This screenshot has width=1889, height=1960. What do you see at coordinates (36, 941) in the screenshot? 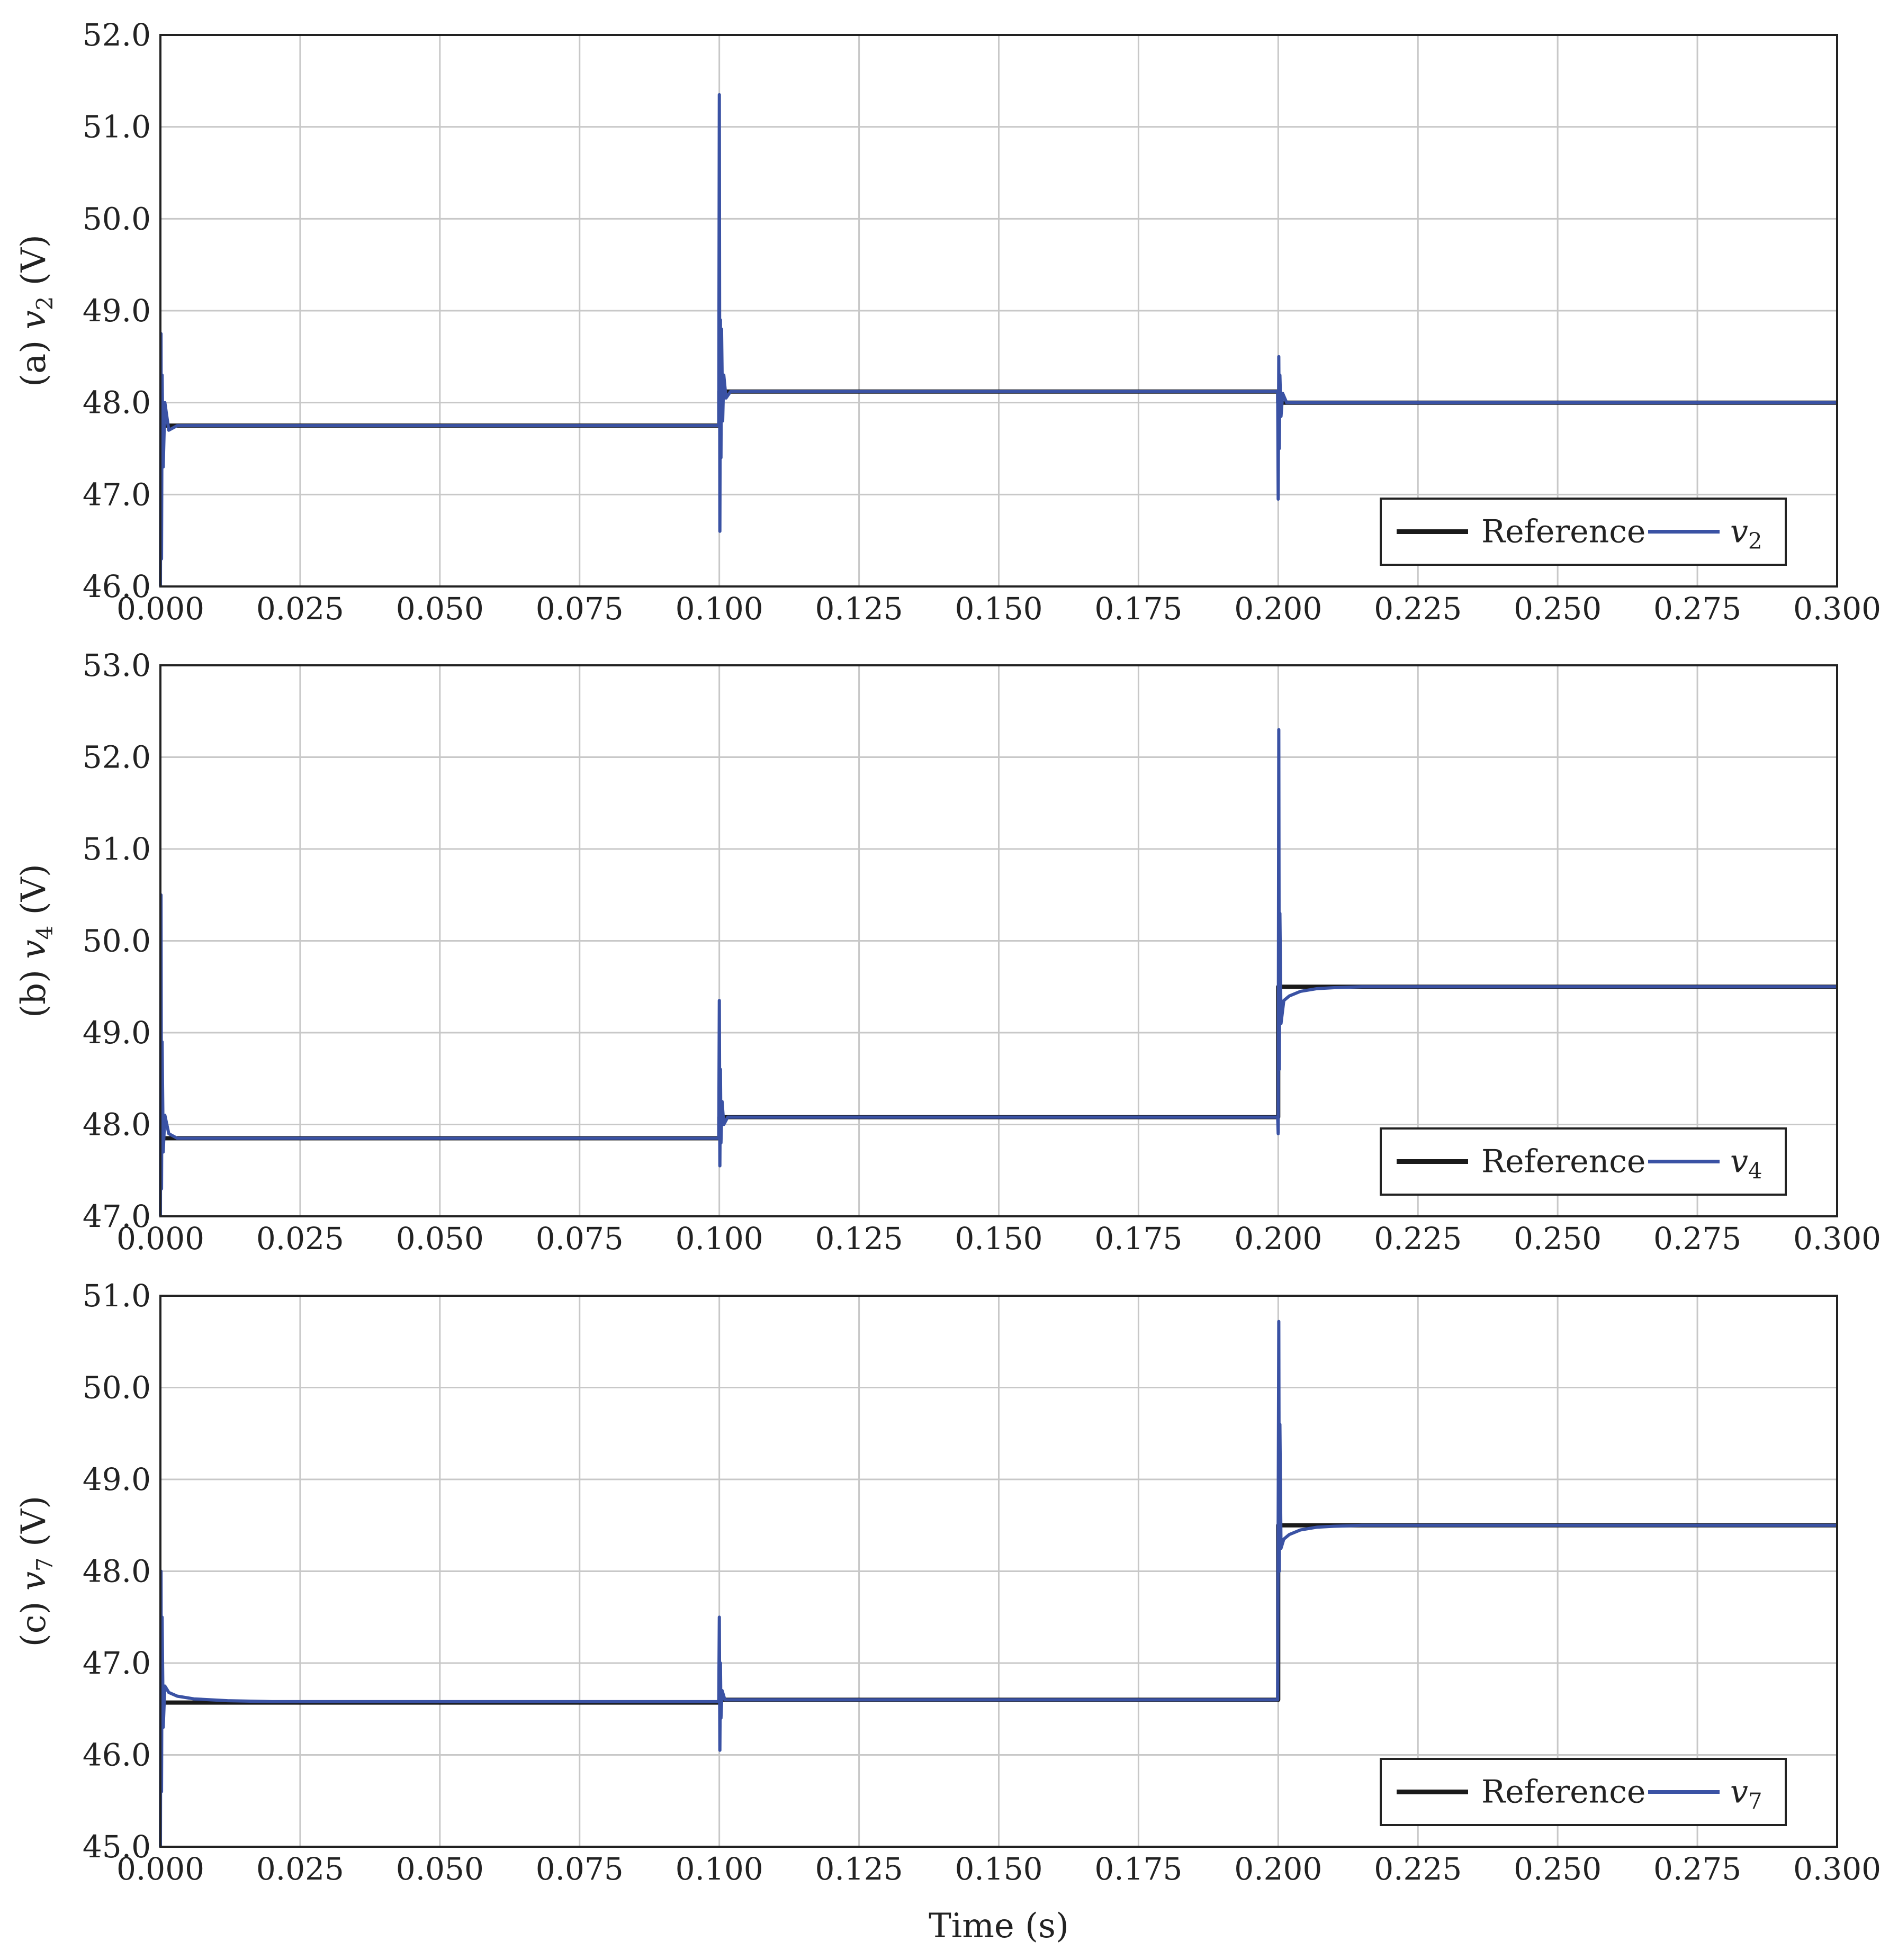
I see `y-axis-label: (b) v4 (V)` at bounding box center [36, 941].